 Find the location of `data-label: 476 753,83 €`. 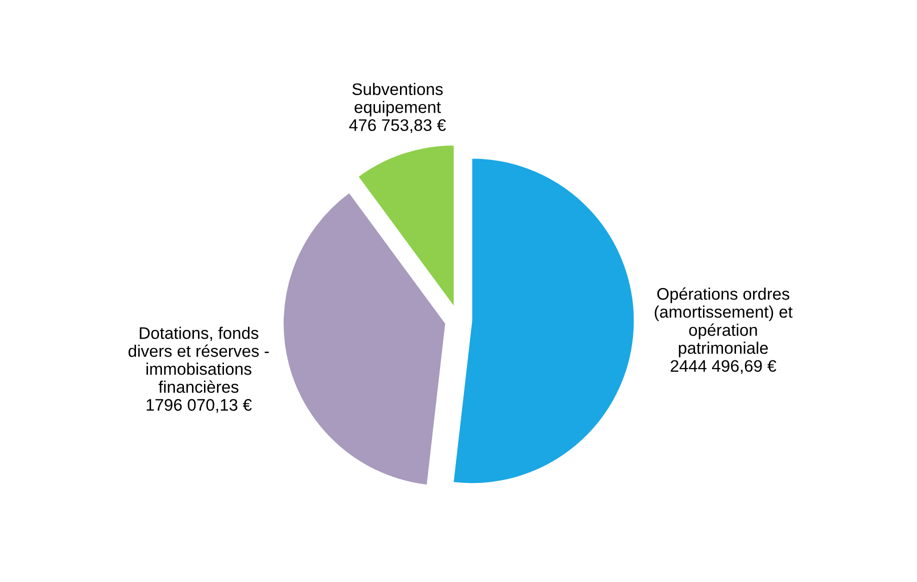

data-label: 476 753,83 € is located at coordinates (397, 126).